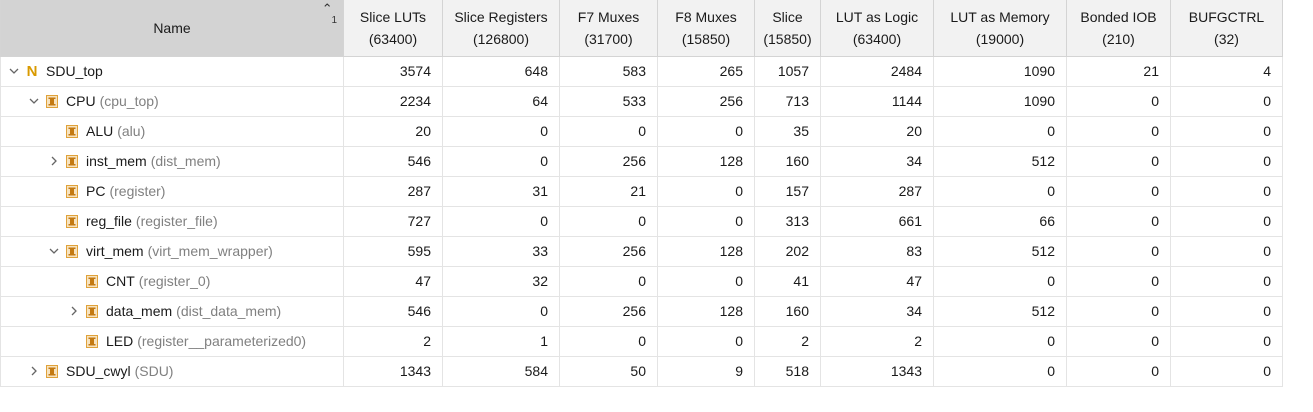 The height and width of the screenshot is (412, 1313). What do you see at coordinates (641, 191) in the screenshot?
I see `table-row: PC (register) 287 31 21 0 157 287 0 0 0` at bounding box center [641, 191].